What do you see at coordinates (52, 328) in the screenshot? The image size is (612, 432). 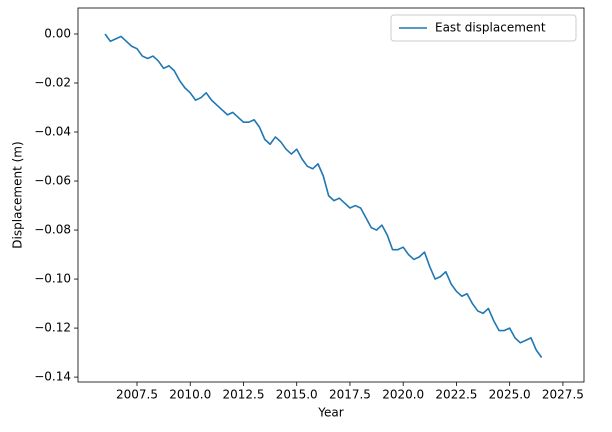 I see `y-tick-label: −0.12` at bounding box center [52, 328].